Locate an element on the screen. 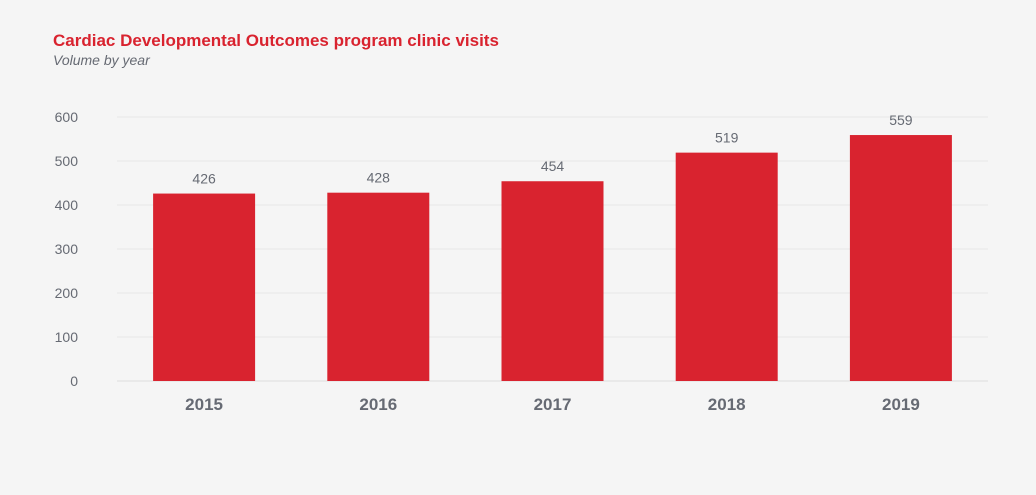  data-label: 428 is located at coordinates (379, 178).